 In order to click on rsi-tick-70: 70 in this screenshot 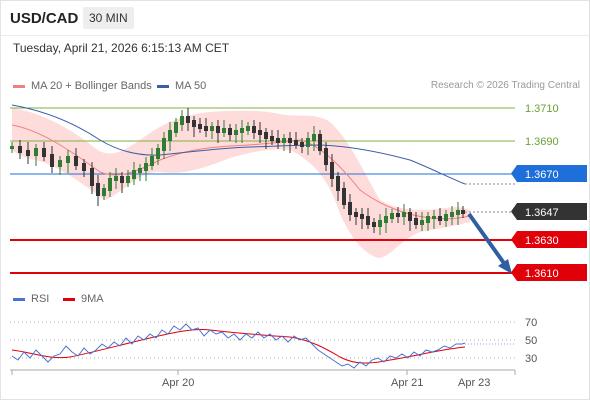, I will do `click(531, 323)`.